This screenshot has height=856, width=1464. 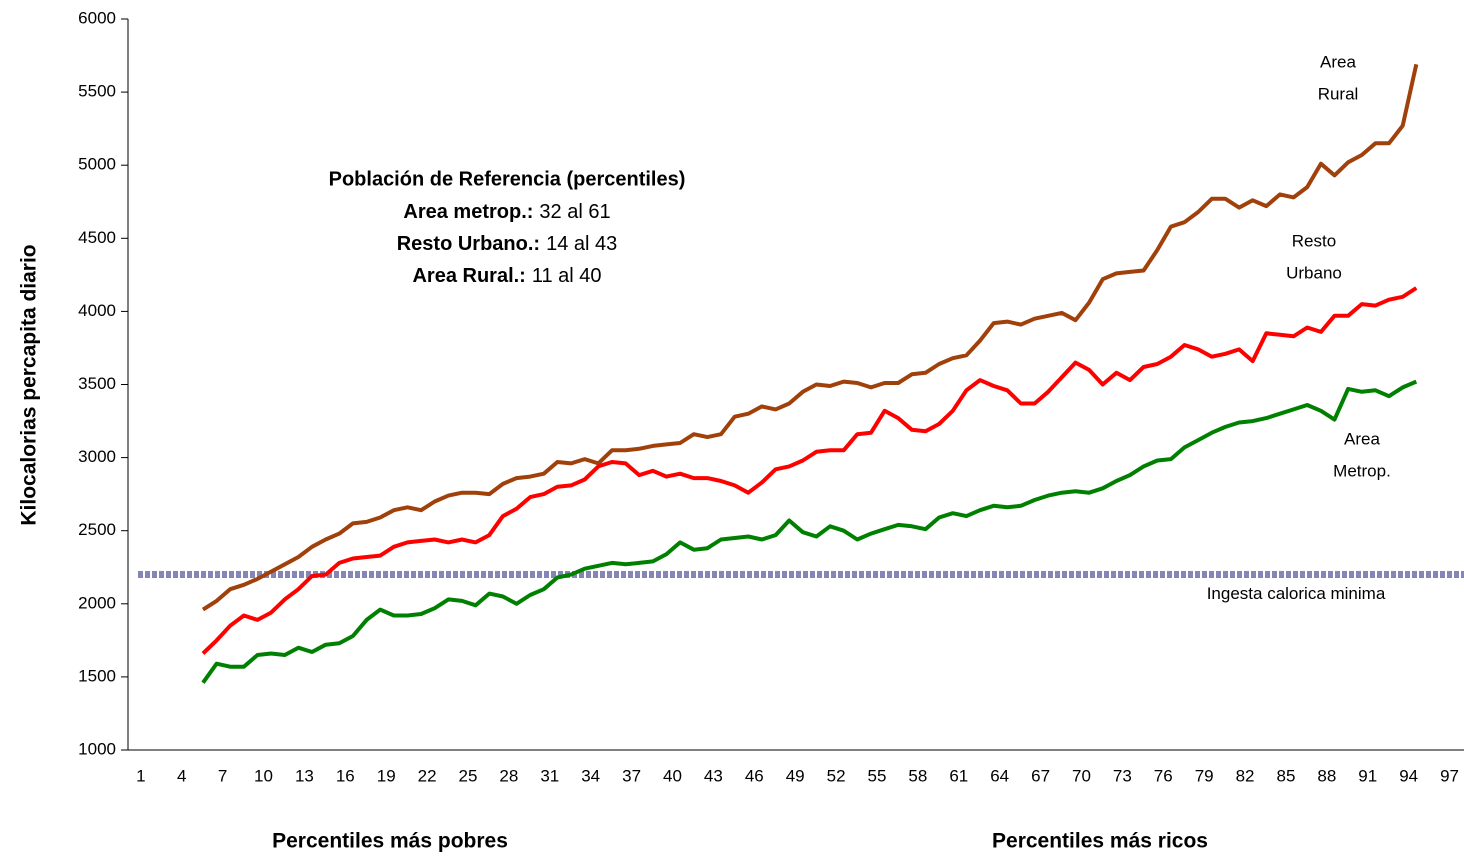 I want to click on y-axis-title: Kilocalorias percapita diario, so click(x=29, y=384).